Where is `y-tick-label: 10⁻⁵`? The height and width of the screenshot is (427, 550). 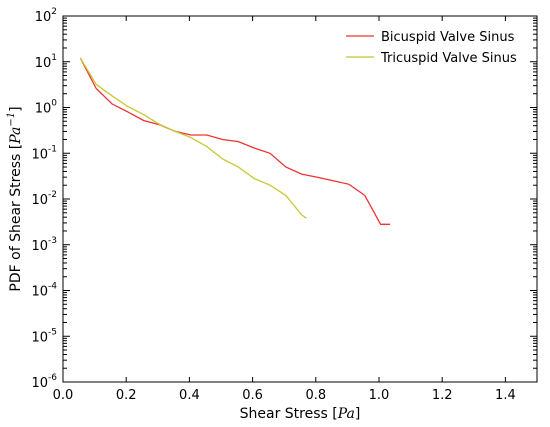
y-tick-label: 10⁻⁵ is located at coordinates (44, 336).